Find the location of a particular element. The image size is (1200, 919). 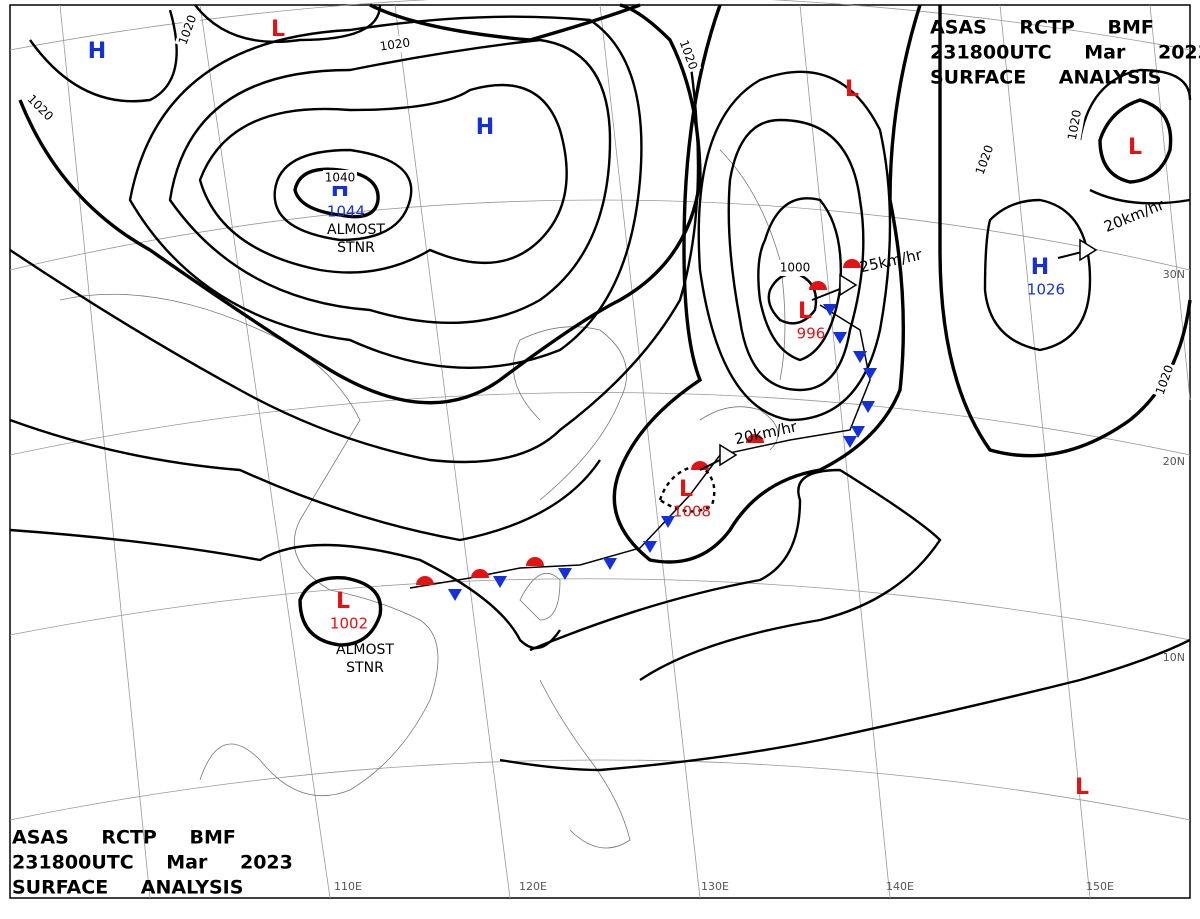

pressure-value: 996 is located at coordinates (811, 334).